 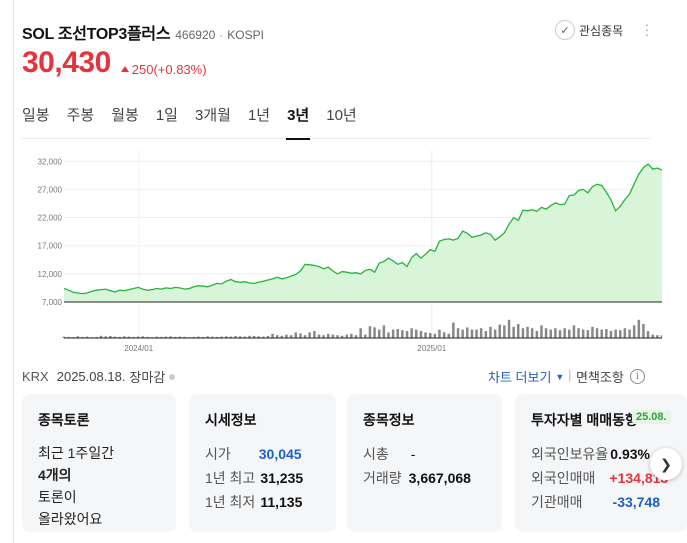 I want to click on volume-label: 거래량, so click(x=382, y=478).